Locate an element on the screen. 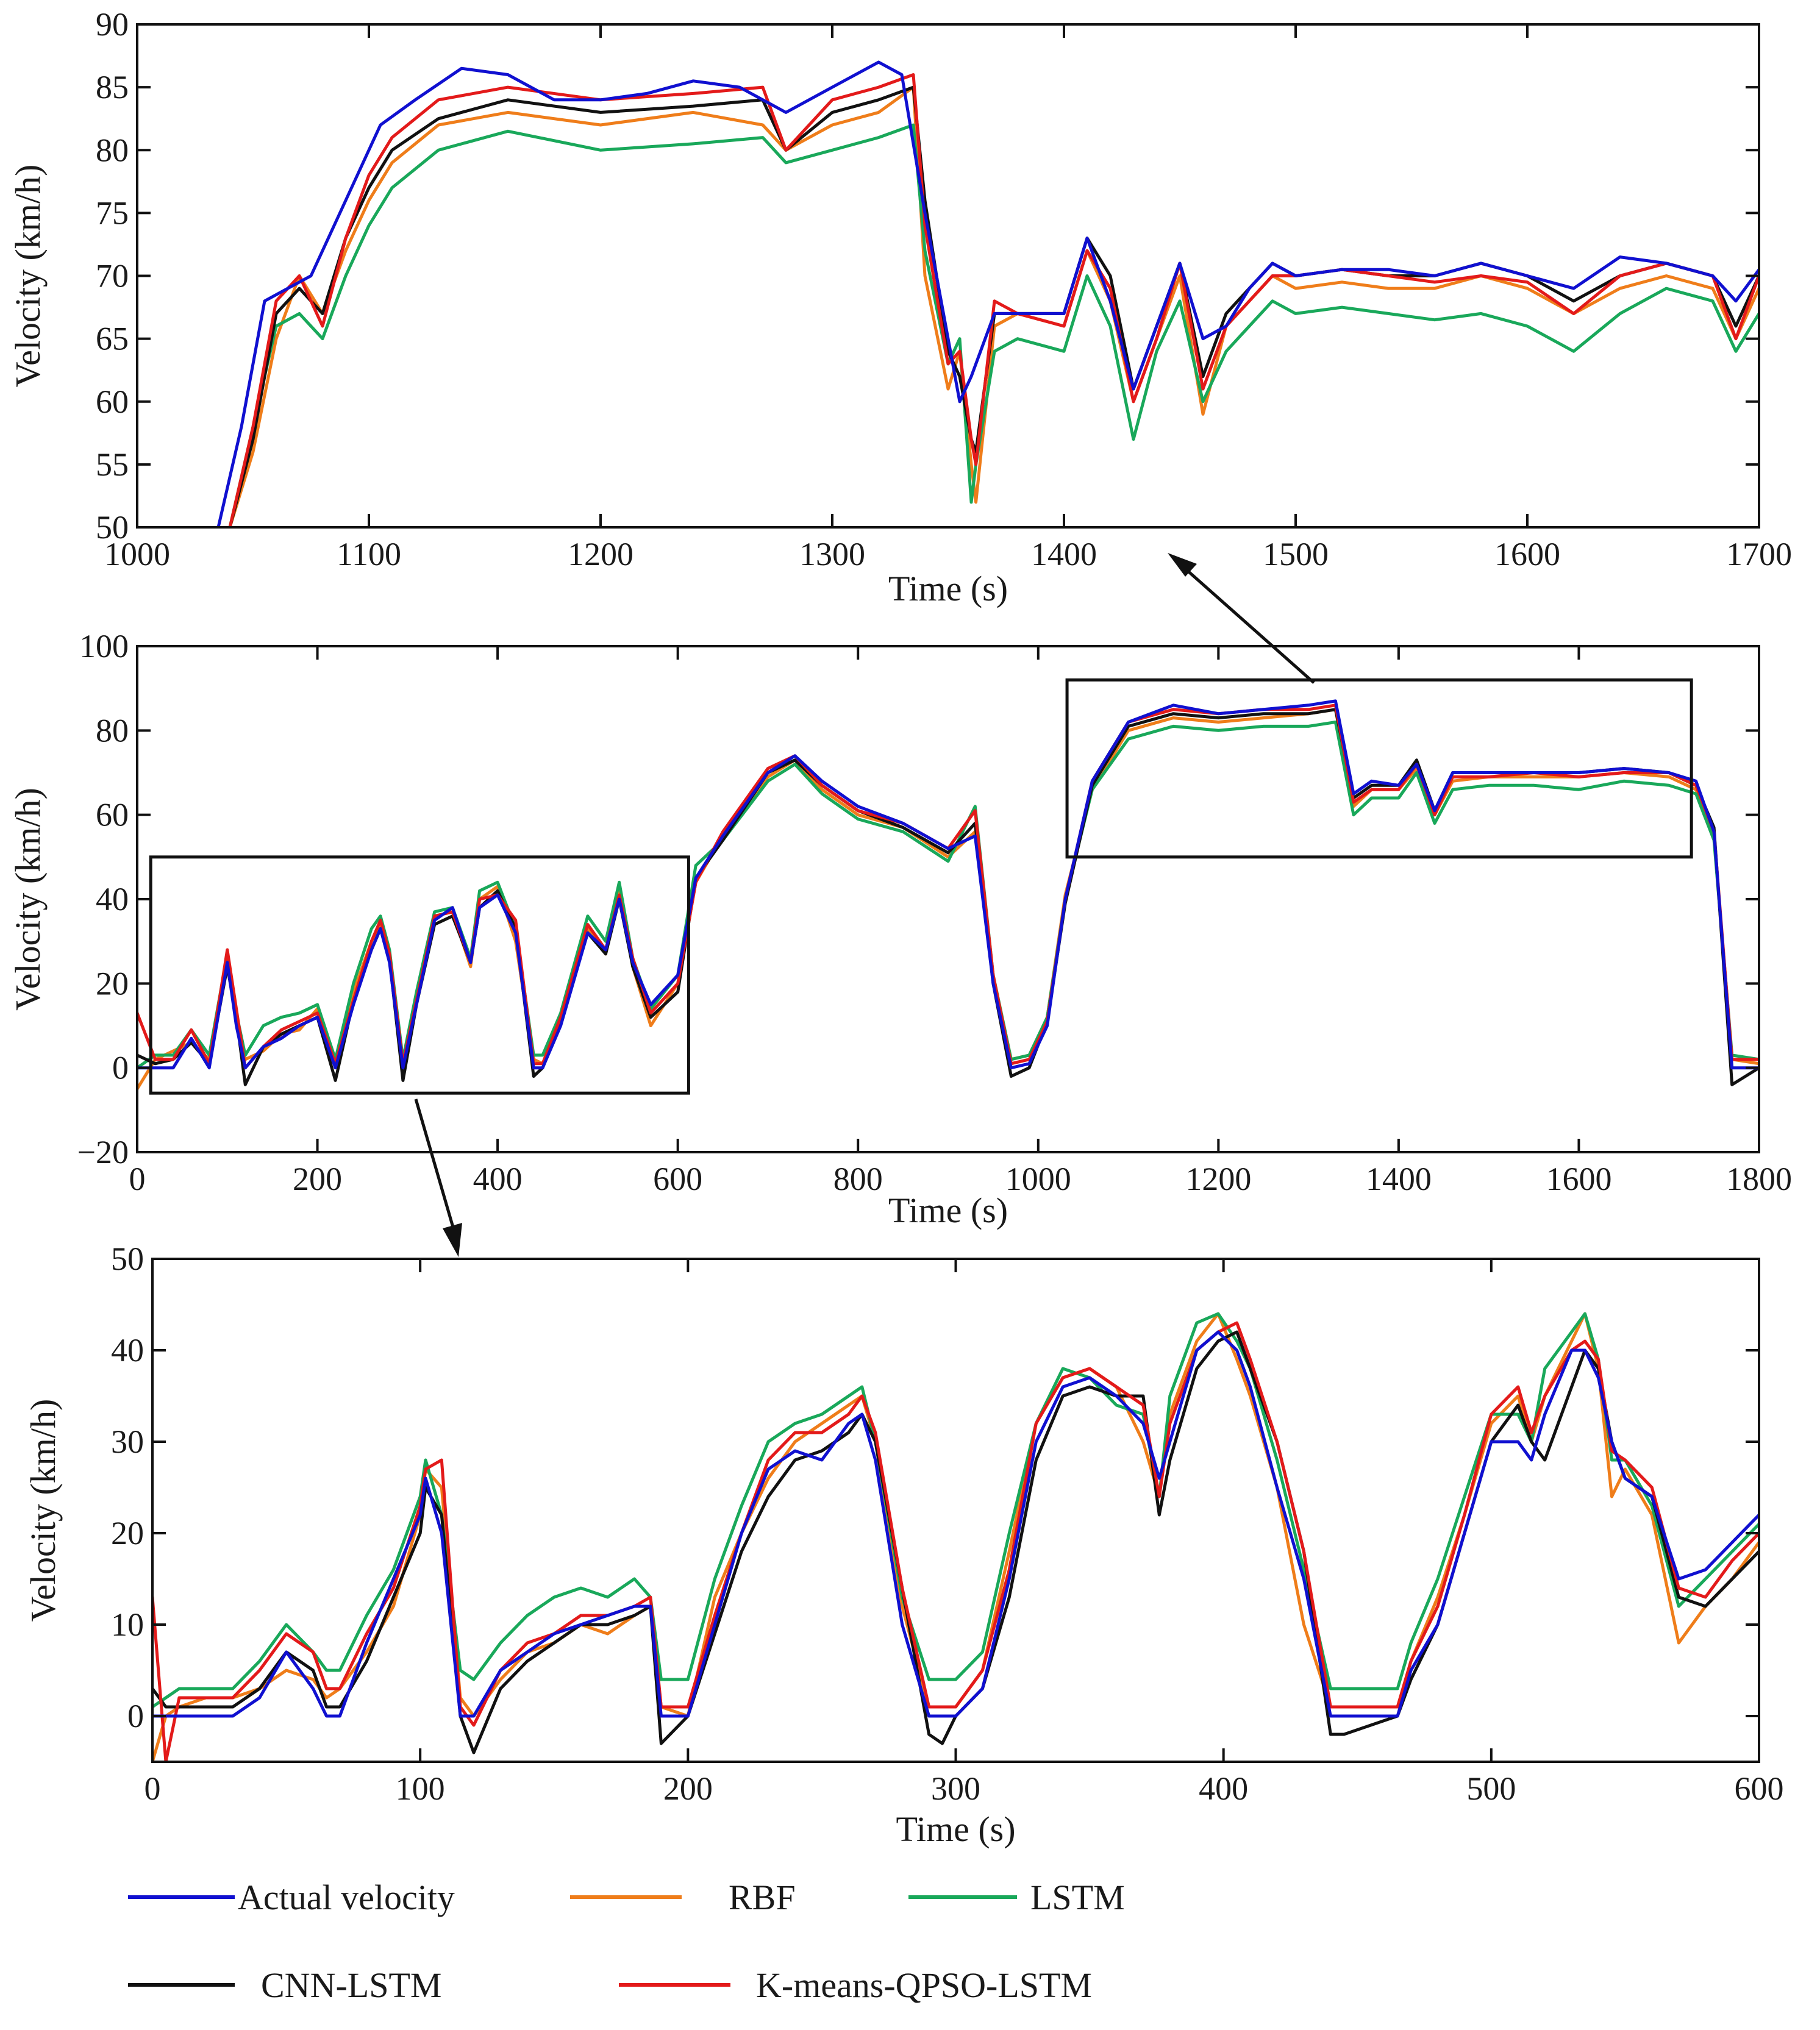  bottom-xtick-label: 200 is located at coordinates (688, 1789).